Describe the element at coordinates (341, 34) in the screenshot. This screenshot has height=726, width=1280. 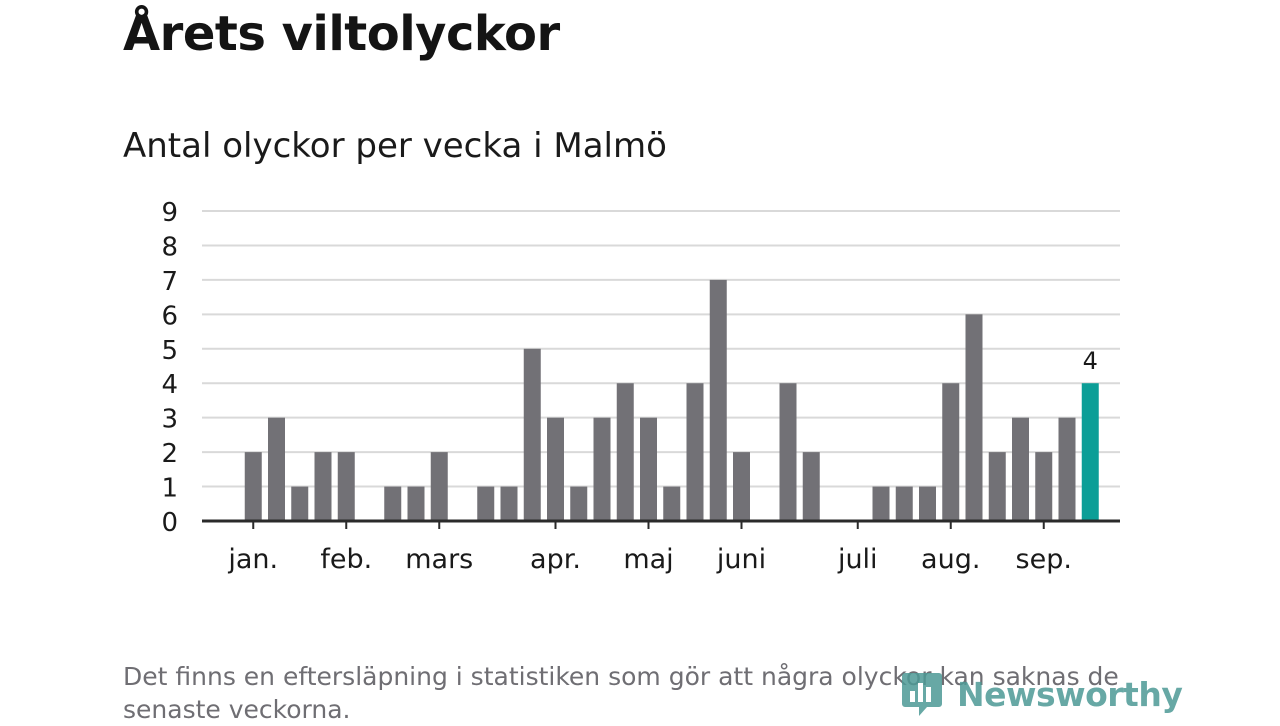
I see `chart-title: Årets viltolyckor` at that location.